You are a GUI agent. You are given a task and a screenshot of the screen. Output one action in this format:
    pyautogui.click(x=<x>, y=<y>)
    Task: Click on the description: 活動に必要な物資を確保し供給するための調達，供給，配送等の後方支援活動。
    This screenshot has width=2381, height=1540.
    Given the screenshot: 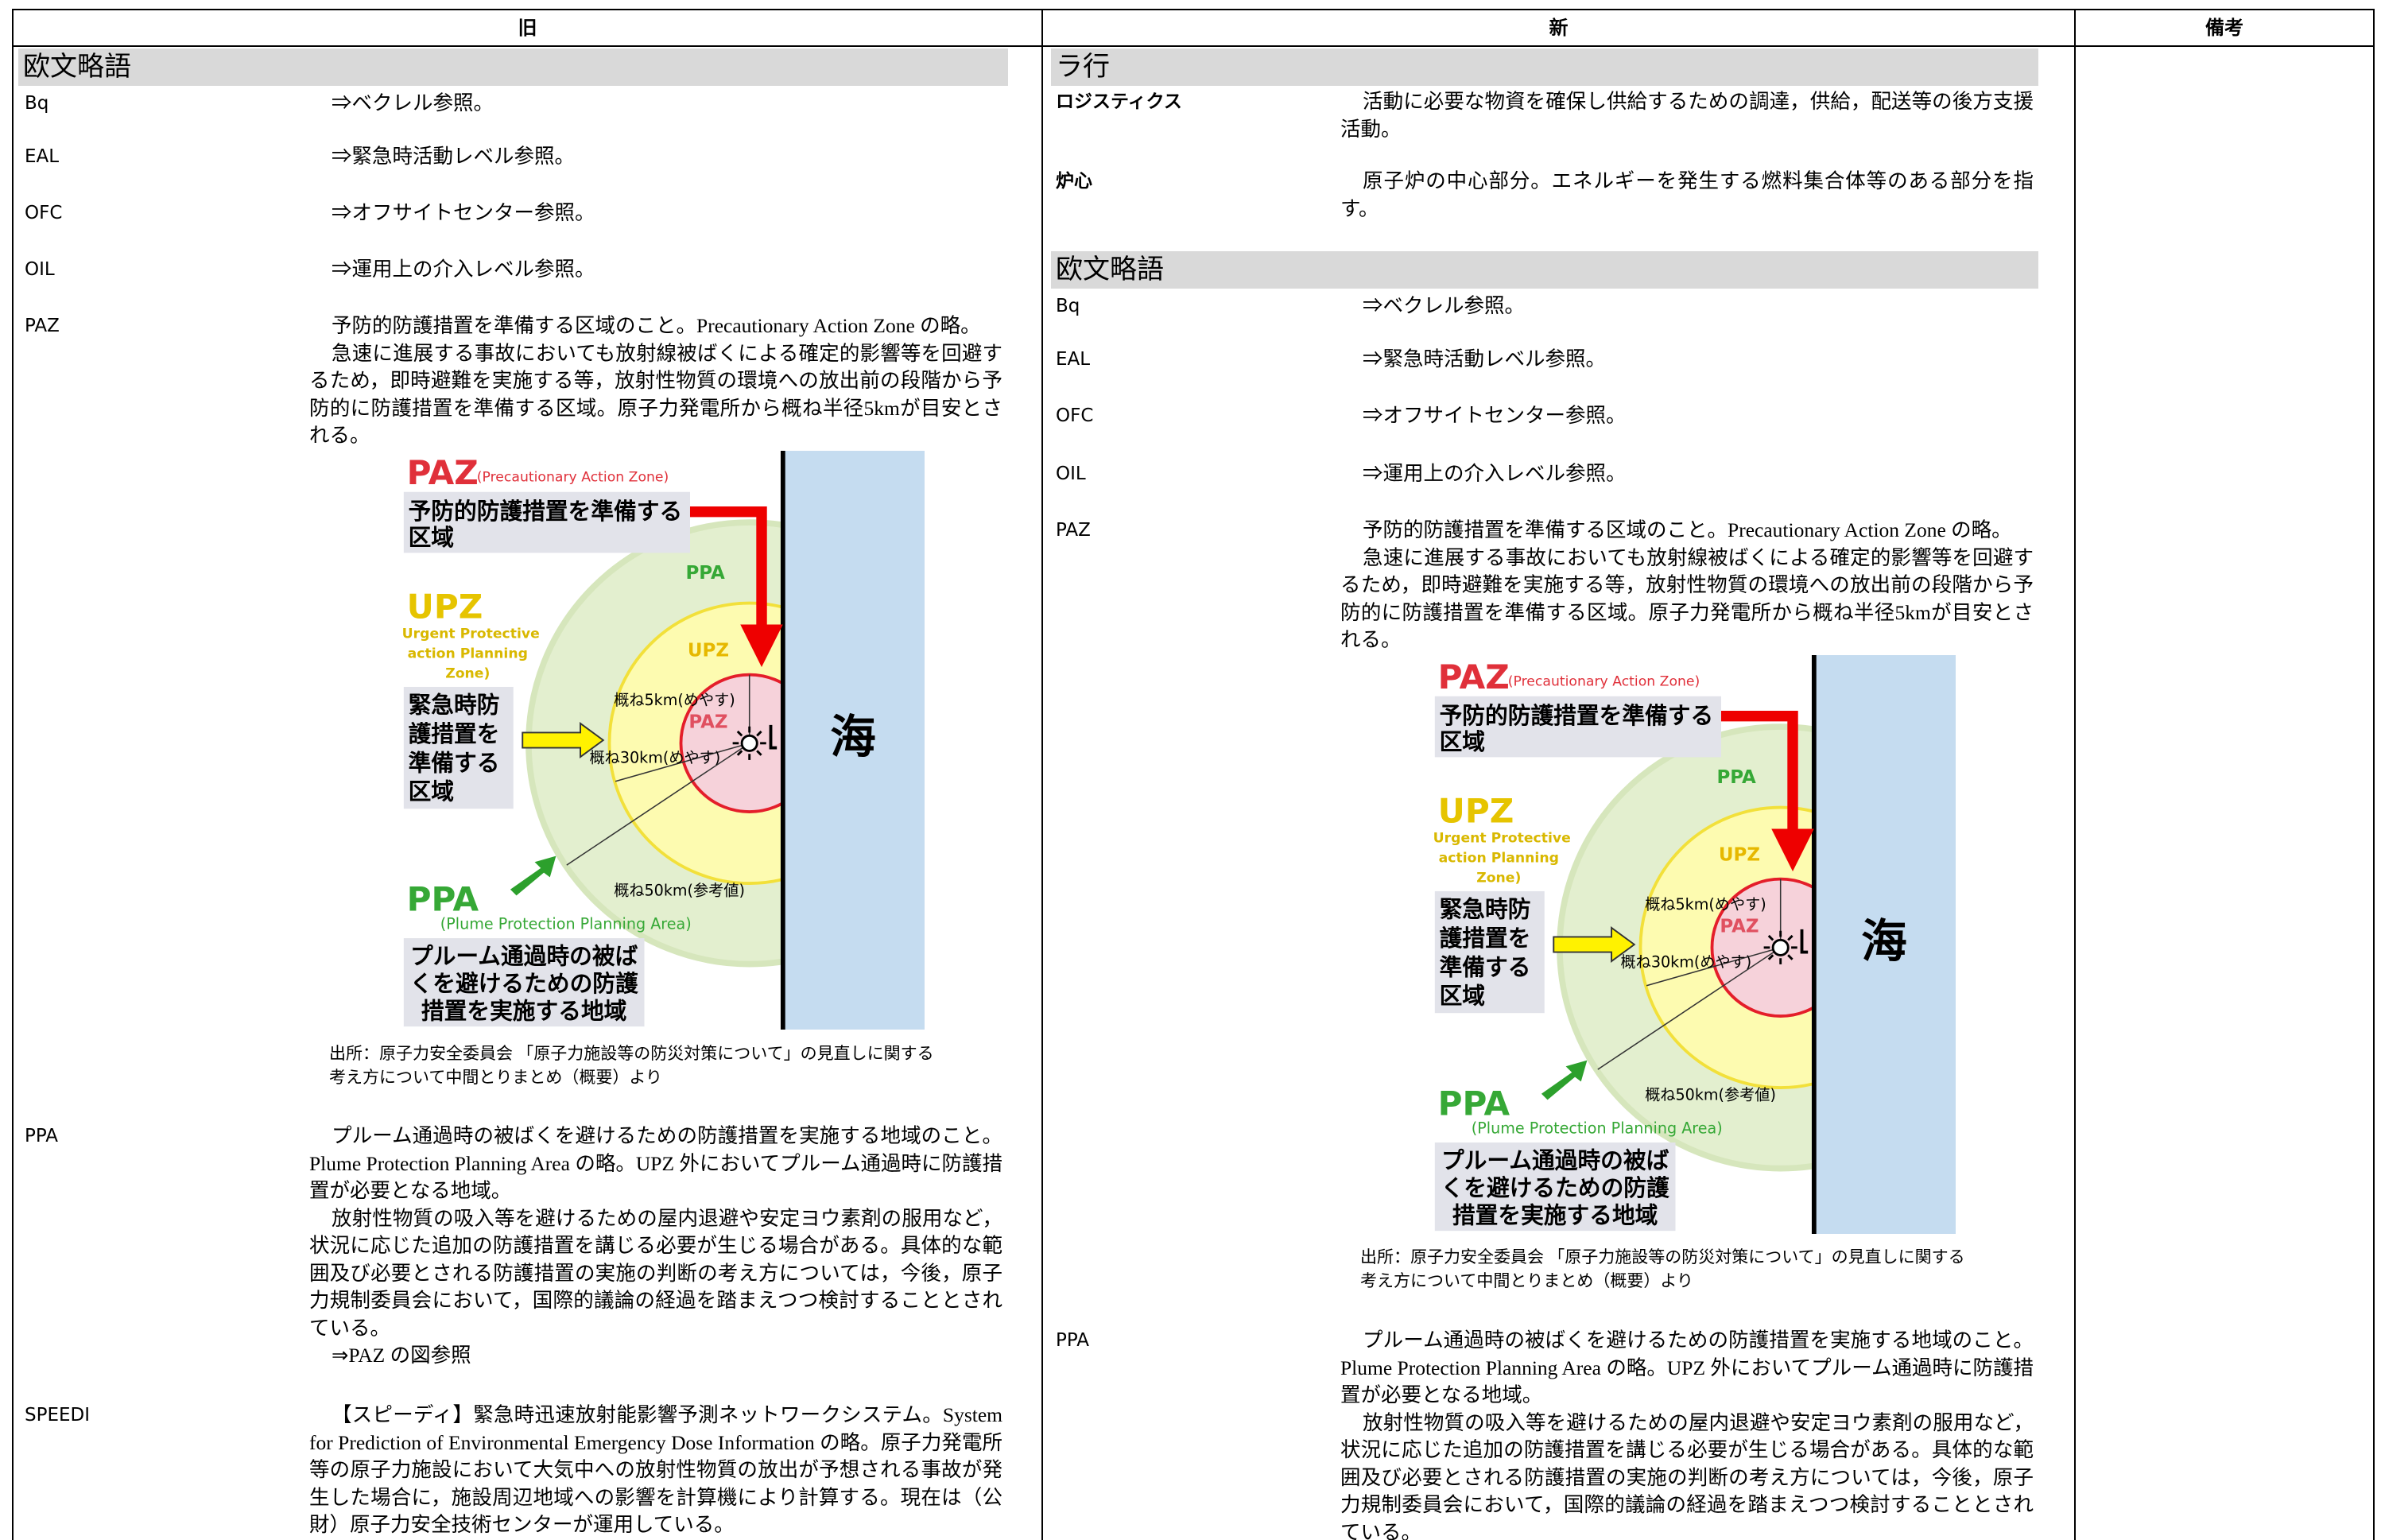 What is the action you would take?
    pyautogui.click(x=1687, y=115)
    